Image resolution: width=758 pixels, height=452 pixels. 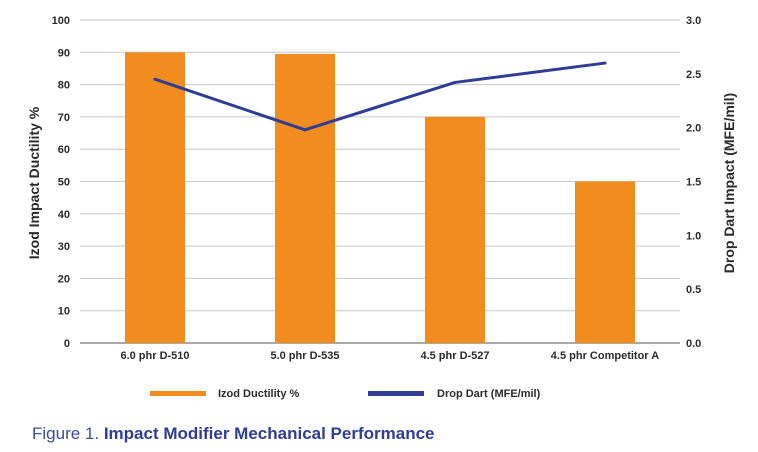 I want to click on left-tick-label: 80, so click(x=64, y=86).